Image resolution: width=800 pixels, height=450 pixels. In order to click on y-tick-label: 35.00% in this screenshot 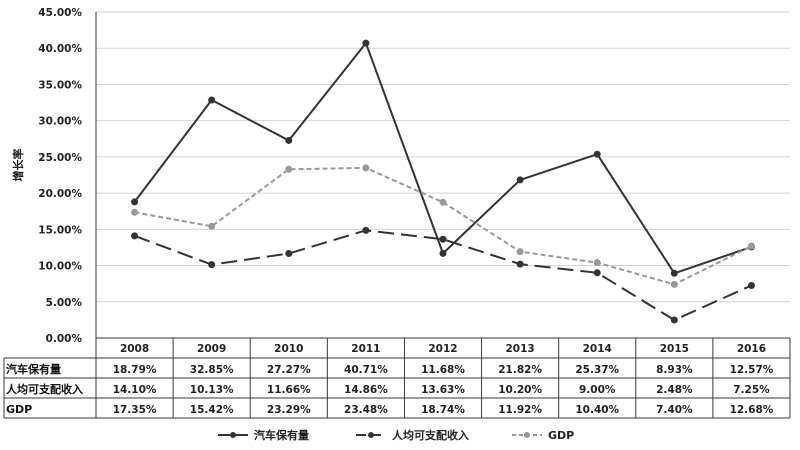, I will do `click(60, 85)`.